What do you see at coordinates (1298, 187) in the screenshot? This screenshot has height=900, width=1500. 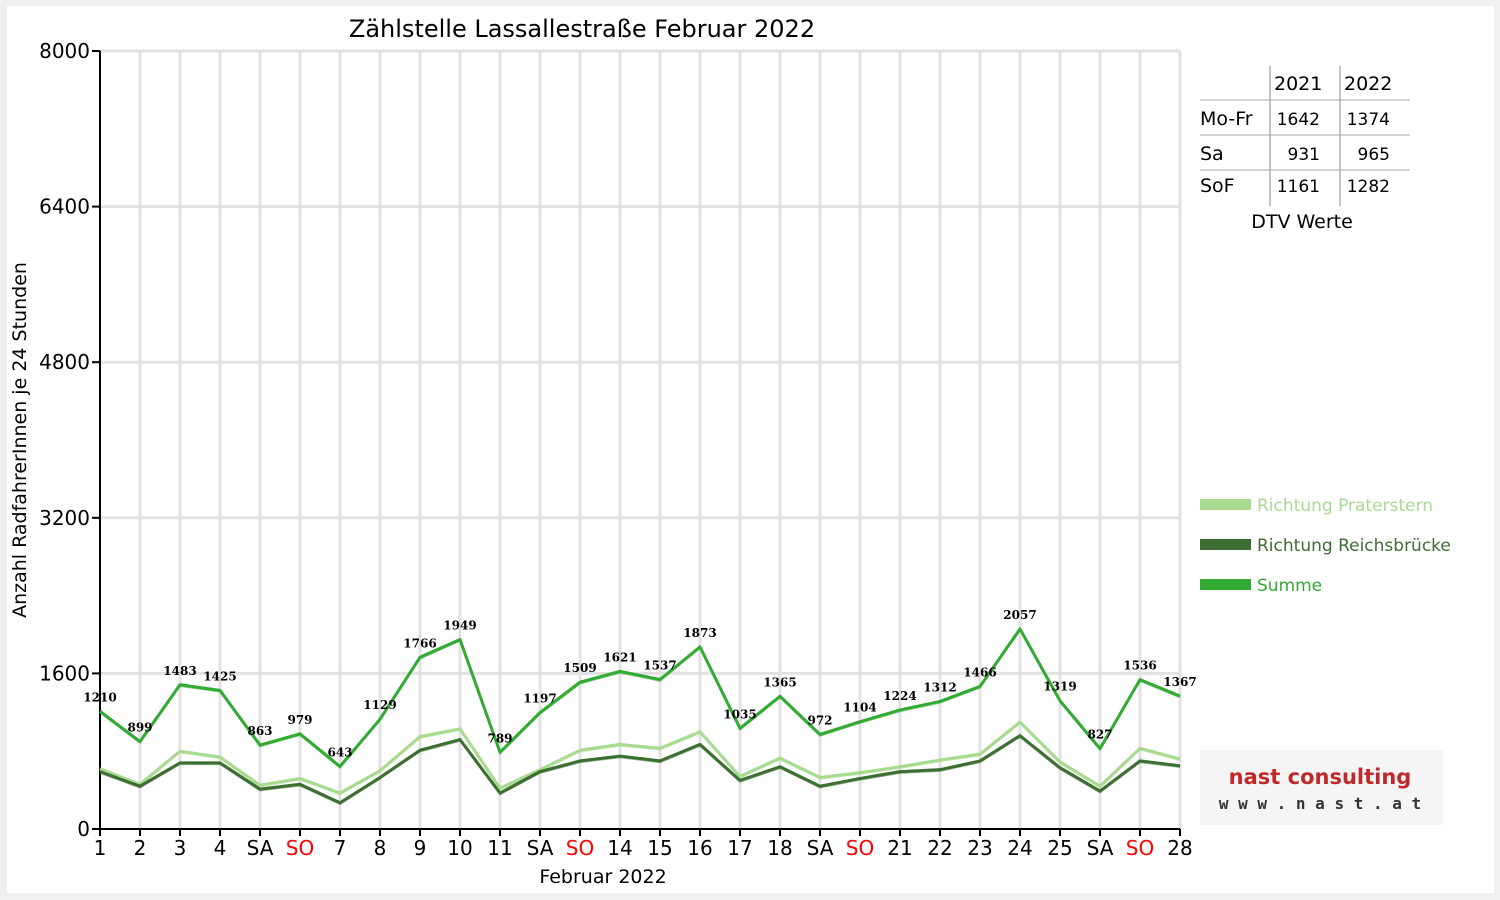 I see `dtv-cell: 1161` at bounding box center [1298, 187].